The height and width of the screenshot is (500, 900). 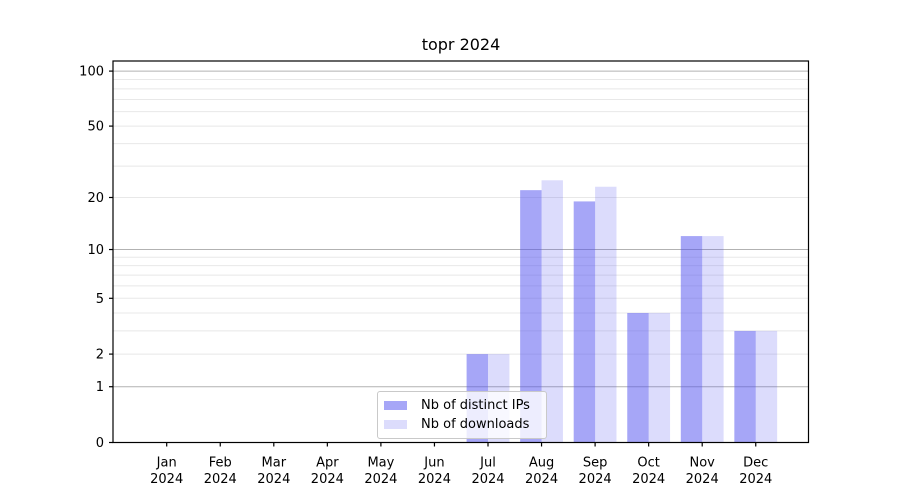 What do you see at coordinates (327, 463) in the screenshot?
I see `x-tick-label-month: Apr` at bounding box center [327, 463].